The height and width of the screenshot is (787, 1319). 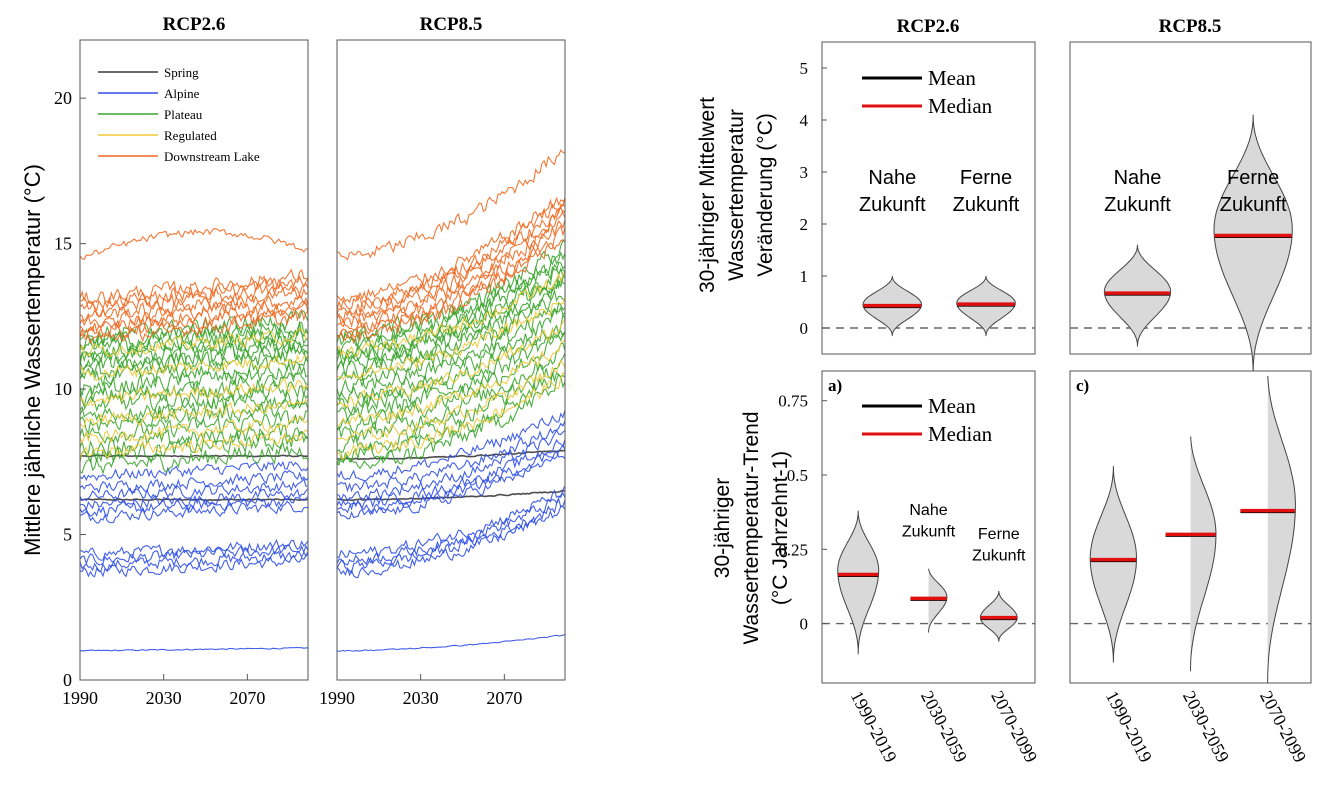 What do you see at coordinates (451, 24) in the screenshot?
I see `panel-title: RCP8.5` at bounding box center [451, 24].